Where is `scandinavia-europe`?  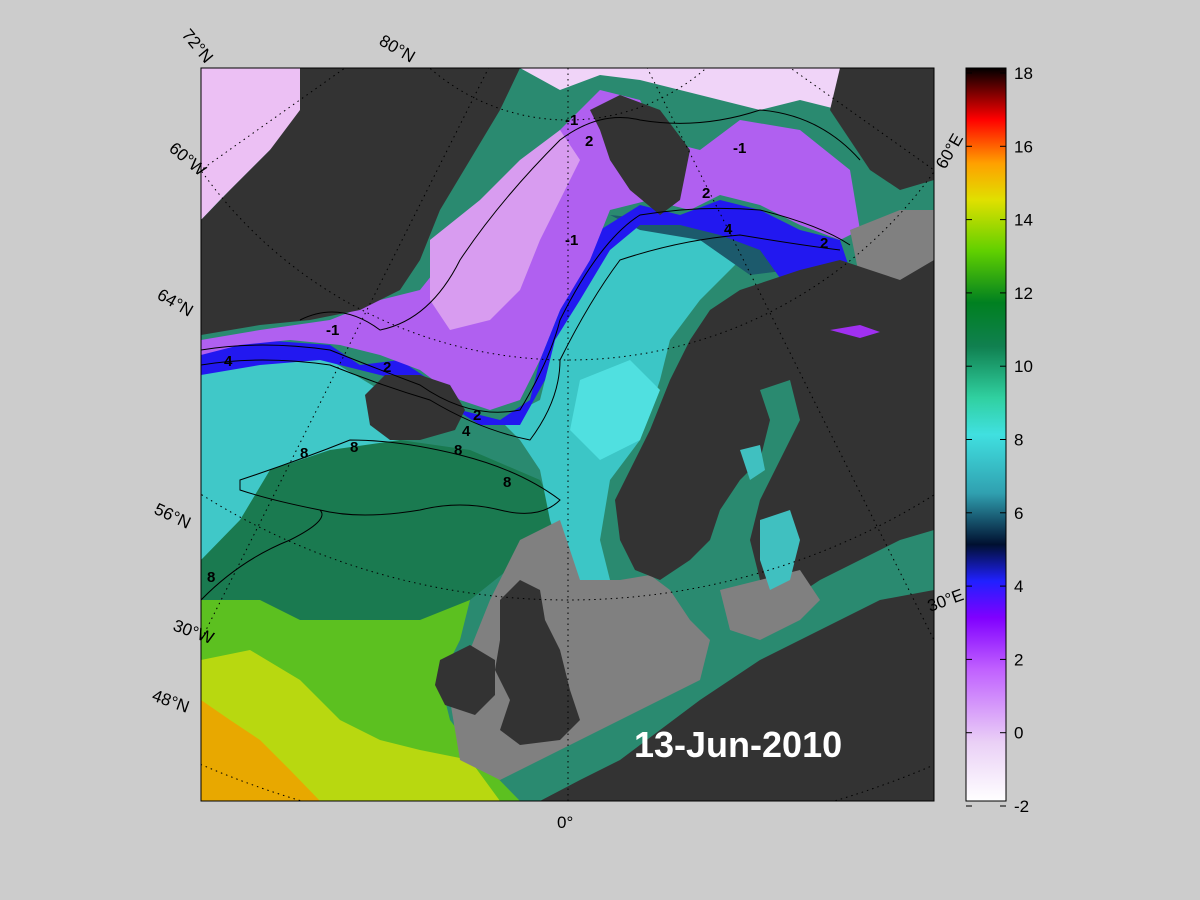 scandinavia-europe is located at coordinates (774, 430).